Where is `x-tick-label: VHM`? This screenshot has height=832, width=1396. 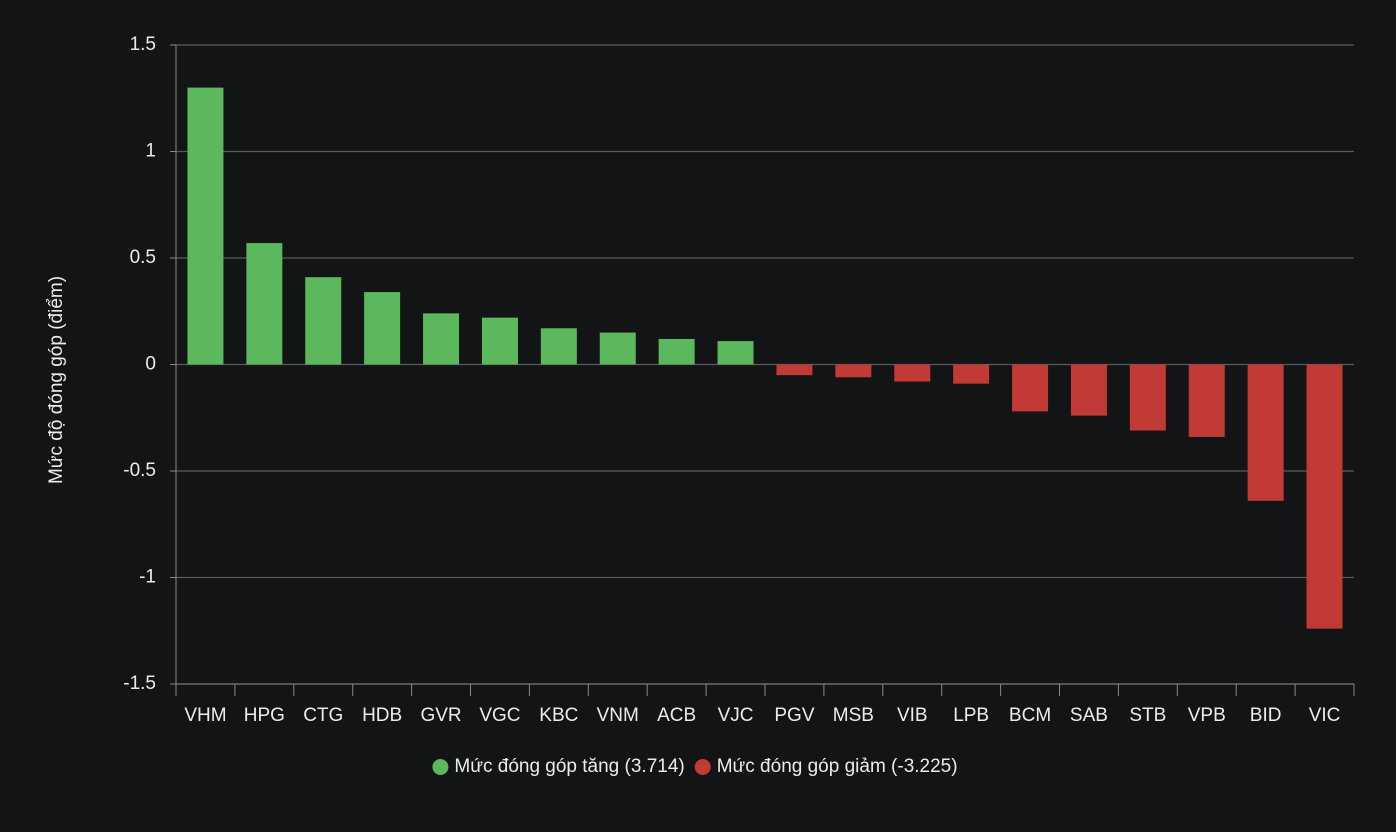 x-tick-label: VHM is located at coordinates (205, 715).